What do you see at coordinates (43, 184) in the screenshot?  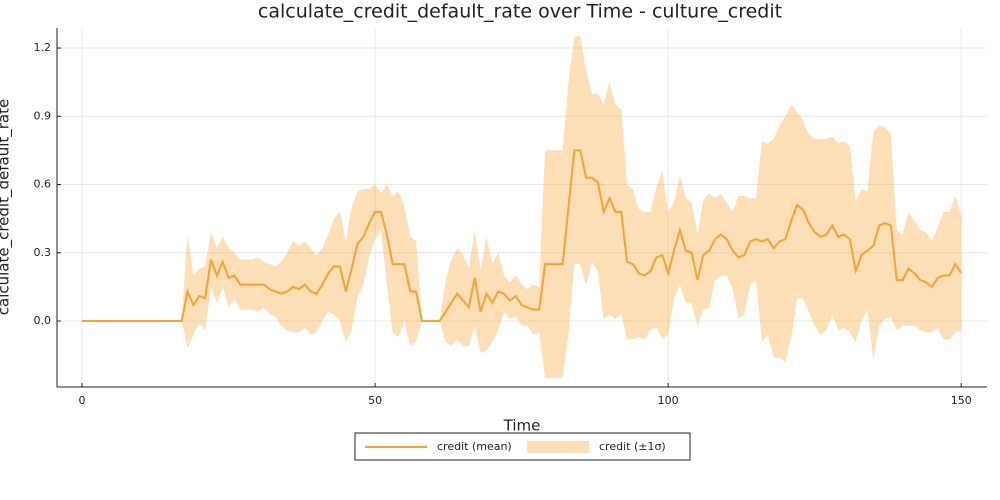 I see `y-tick-label: 0.6` at bounding box center [43, 184].